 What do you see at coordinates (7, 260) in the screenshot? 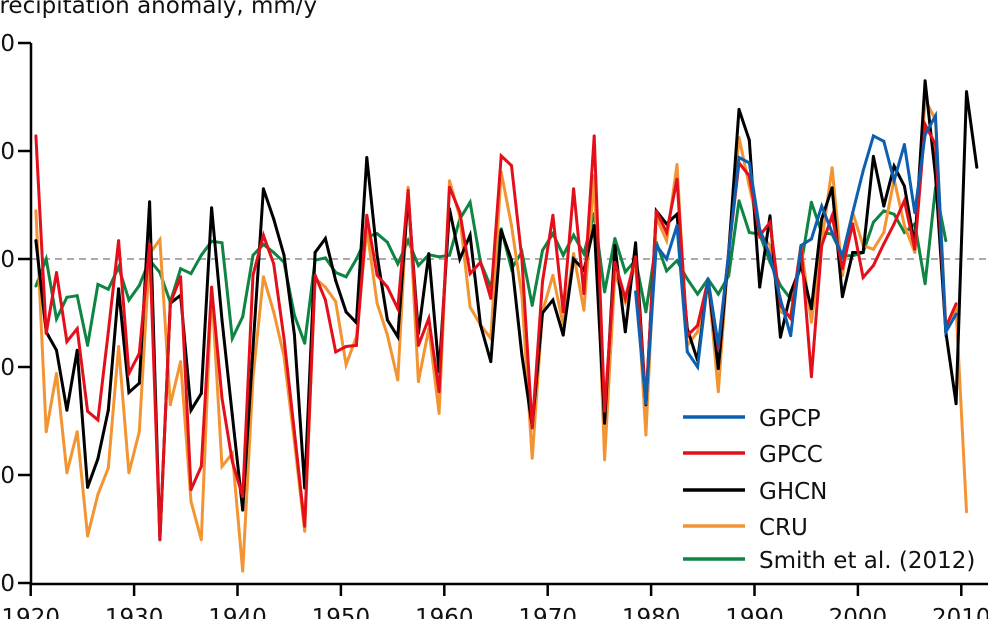
I see `y-tick-label: 0` at bounding box center [7, 260].